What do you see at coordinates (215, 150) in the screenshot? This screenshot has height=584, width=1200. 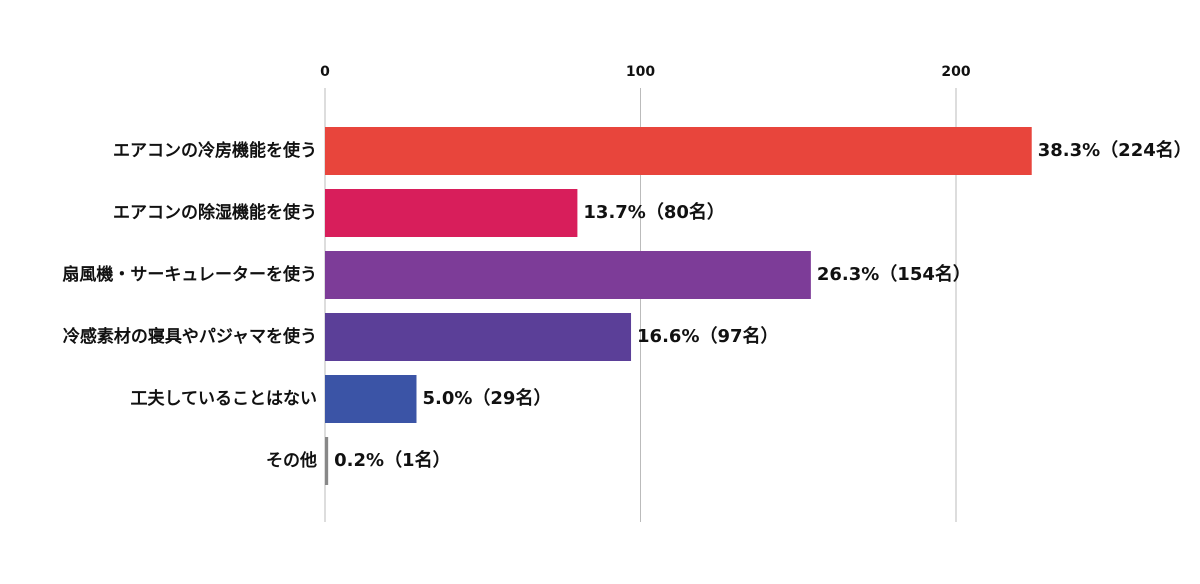 I see `category-label: エアコンの冷房機能を使う` at bounding box center [215, 150].